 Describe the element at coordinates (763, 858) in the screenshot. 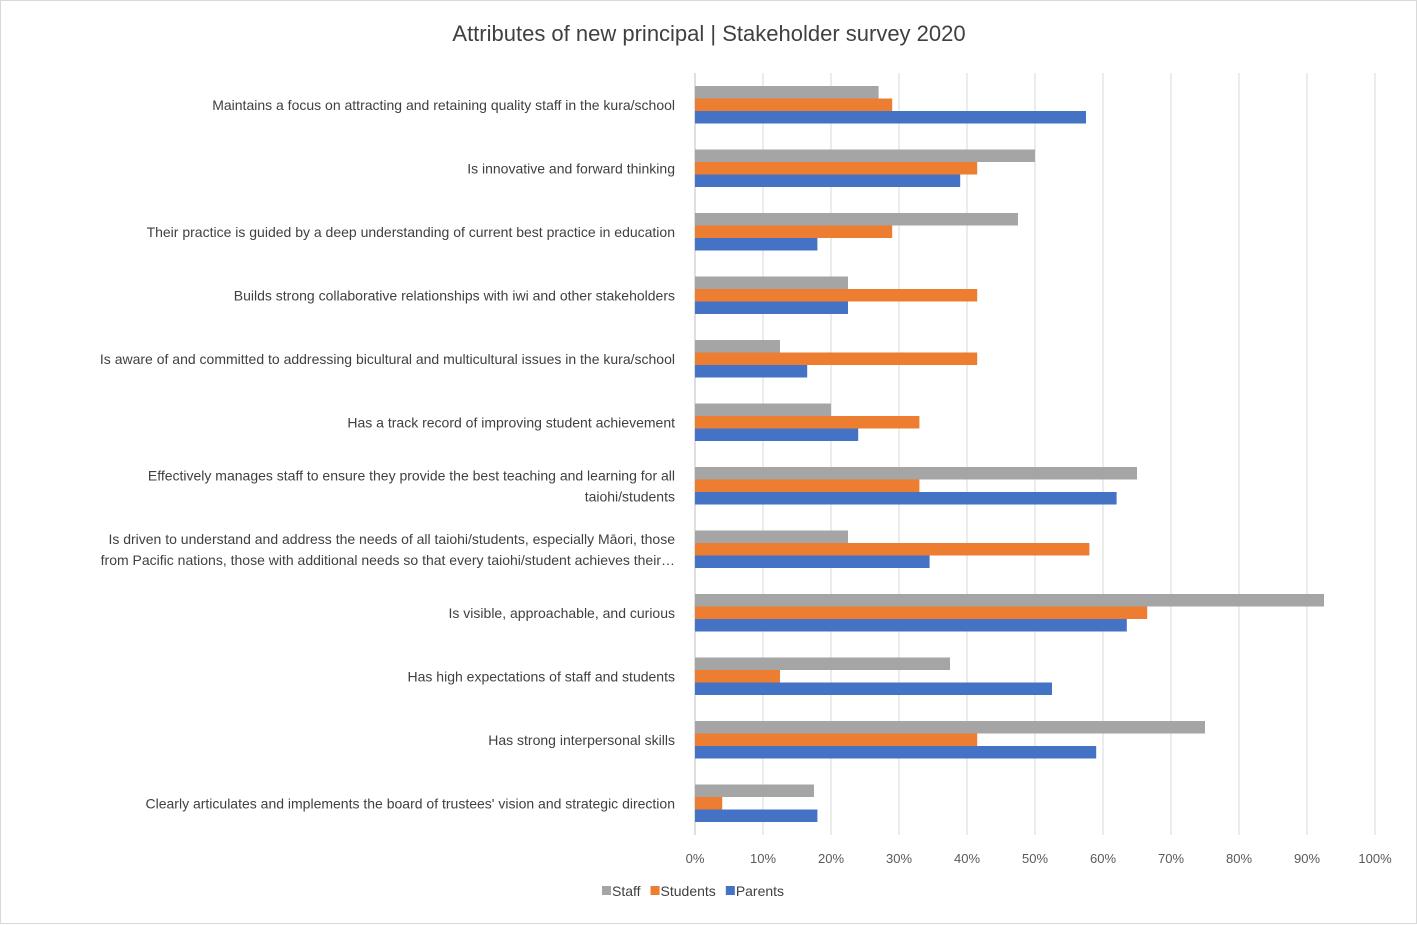

I see `x-tick-label: 10%` at that location.